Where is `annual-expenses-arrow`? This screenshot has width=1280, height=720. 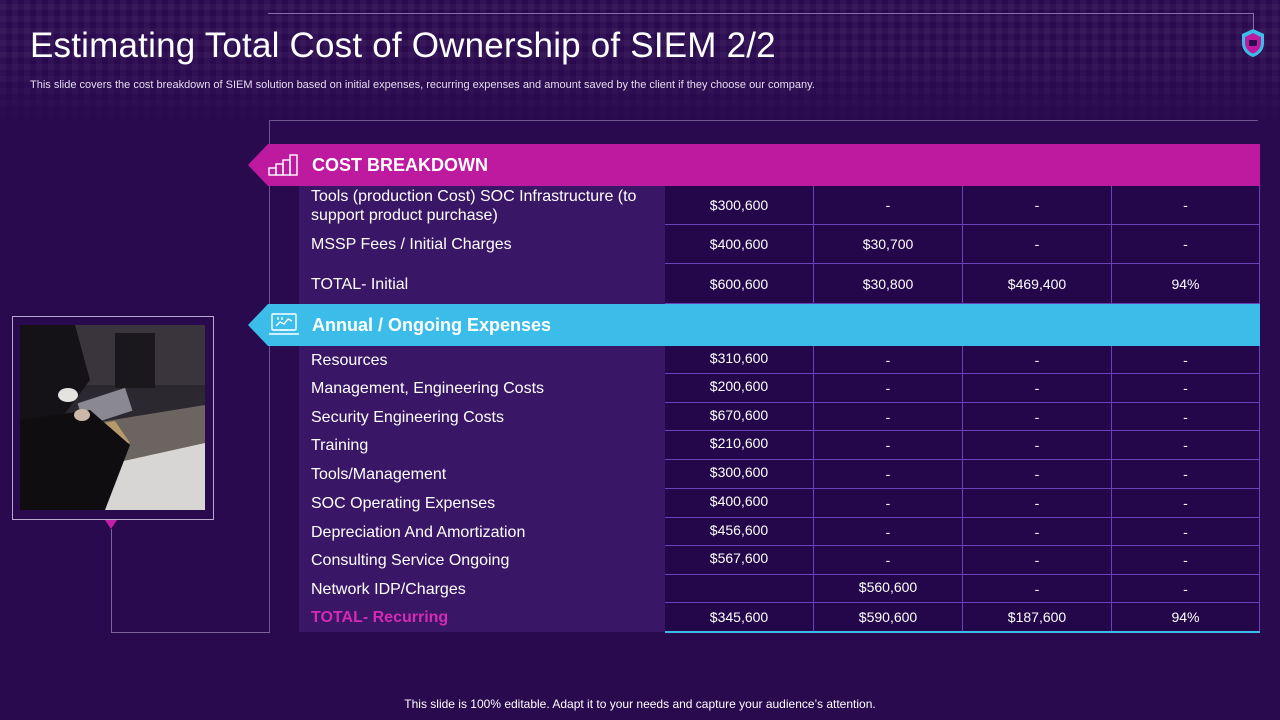 annual-expenses-arrow is located at coordinates (258, 325).